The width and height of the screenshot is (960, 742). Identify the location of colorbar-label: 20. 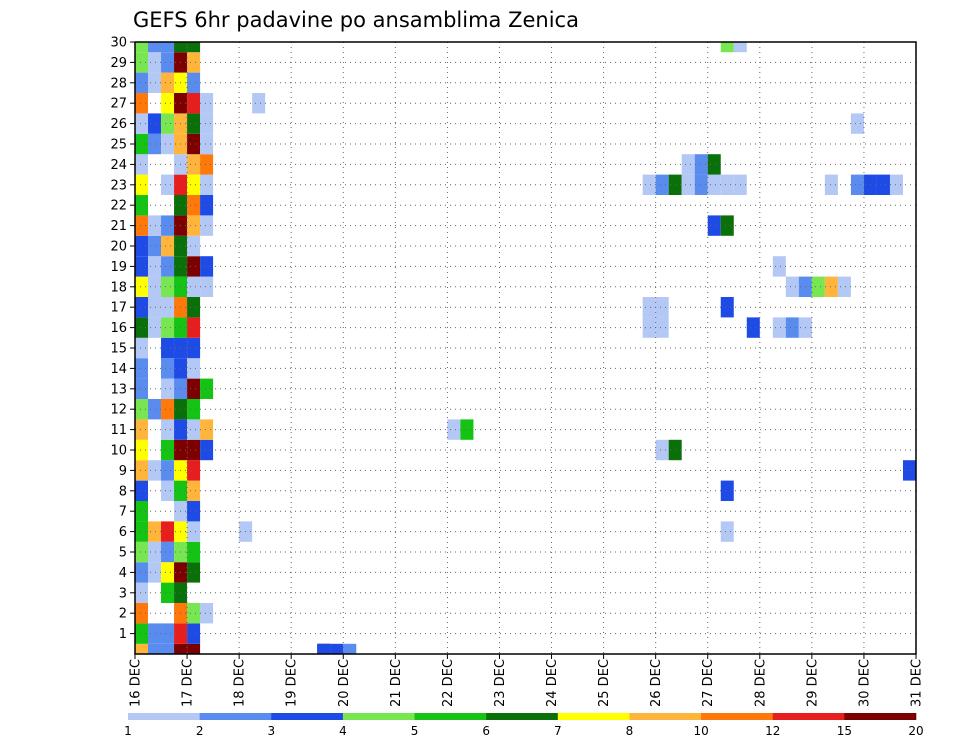
(915, 731).